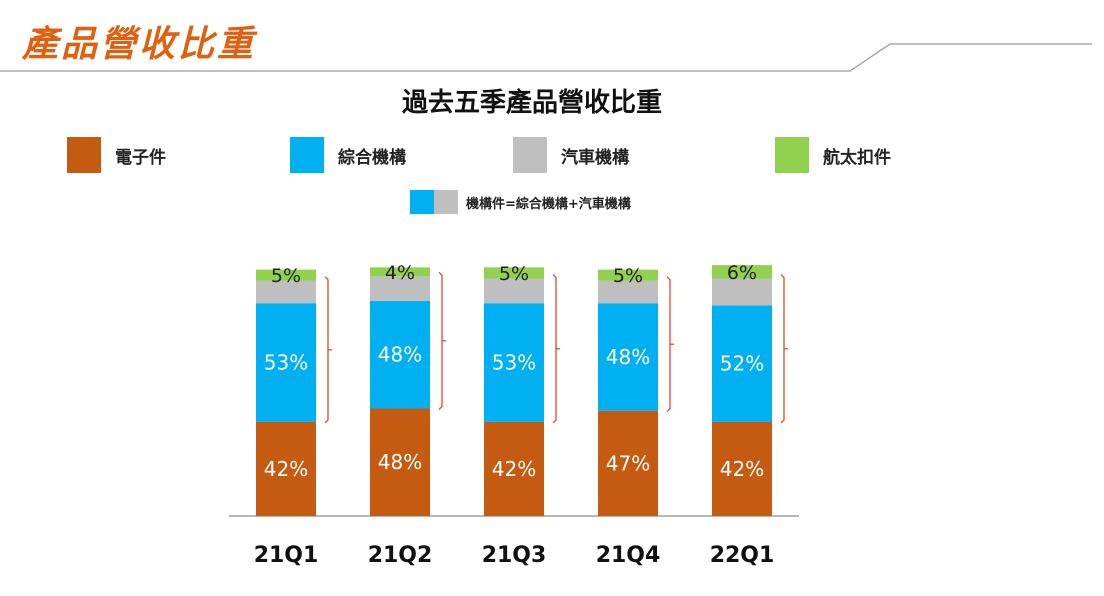 The image size is (1104, 596). Describe the element at coordinates (286, 555) in the screenshot. I see `category-label-21Q1: 21Q1` at that location.